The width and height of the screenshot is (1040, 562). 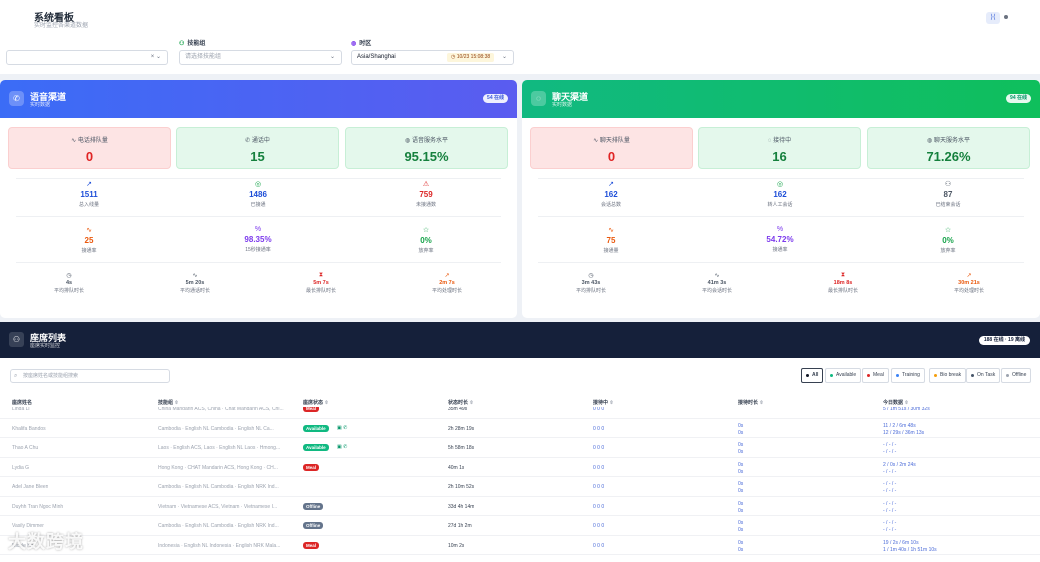 What do you see at coordinates (717, 283) in the screenshot?
I see `time-chat-avg-talk: ∿ 41m 3s 平均会话时长` at bounding box center [717, 283].